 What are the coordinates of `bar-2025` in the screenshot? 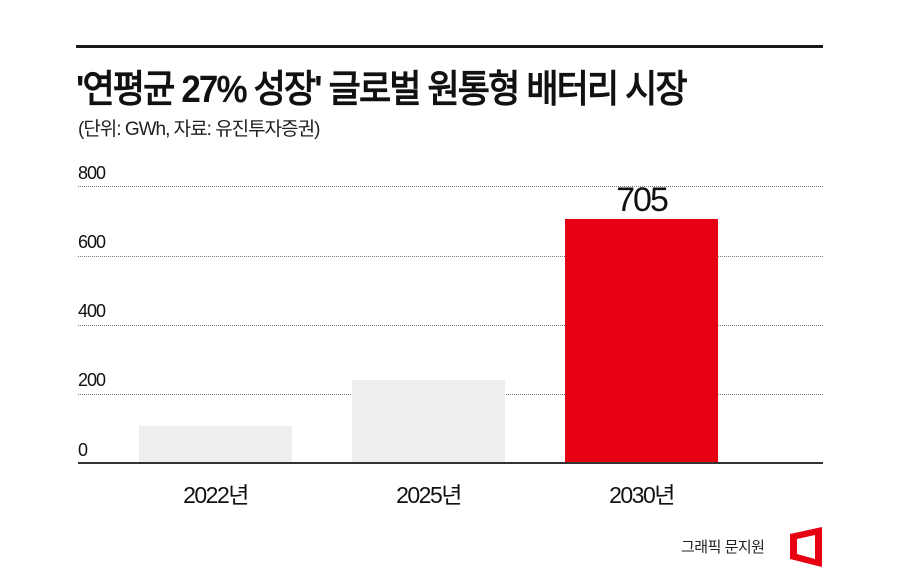 It's located at (428, 421).